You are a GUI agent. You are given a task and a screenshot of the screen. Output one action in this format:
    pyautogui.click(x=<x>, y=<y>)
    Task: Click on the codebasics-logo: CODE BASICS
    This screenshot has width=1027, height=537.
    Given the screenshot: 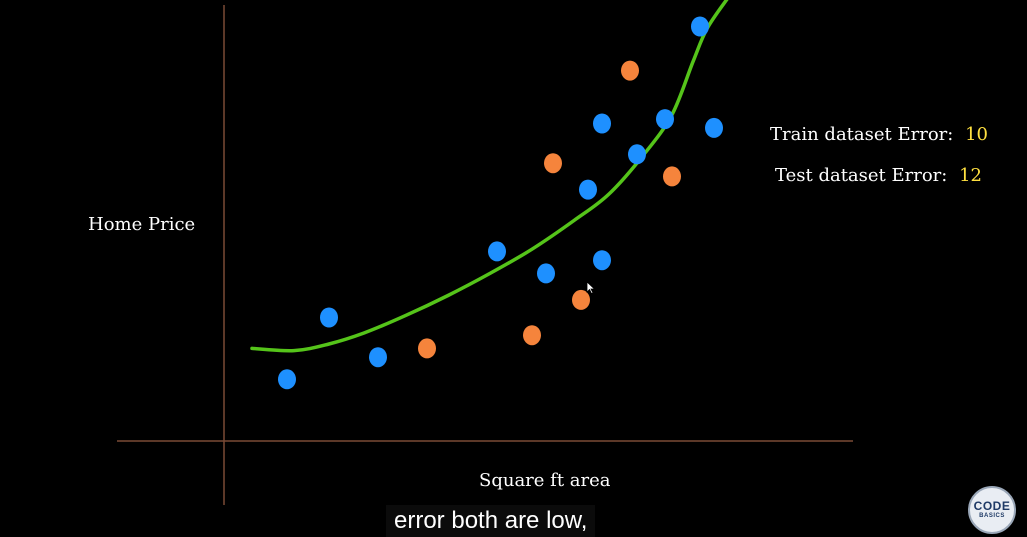 What is the action you would take?
    pyautogui.click(x=992, y=510)
    